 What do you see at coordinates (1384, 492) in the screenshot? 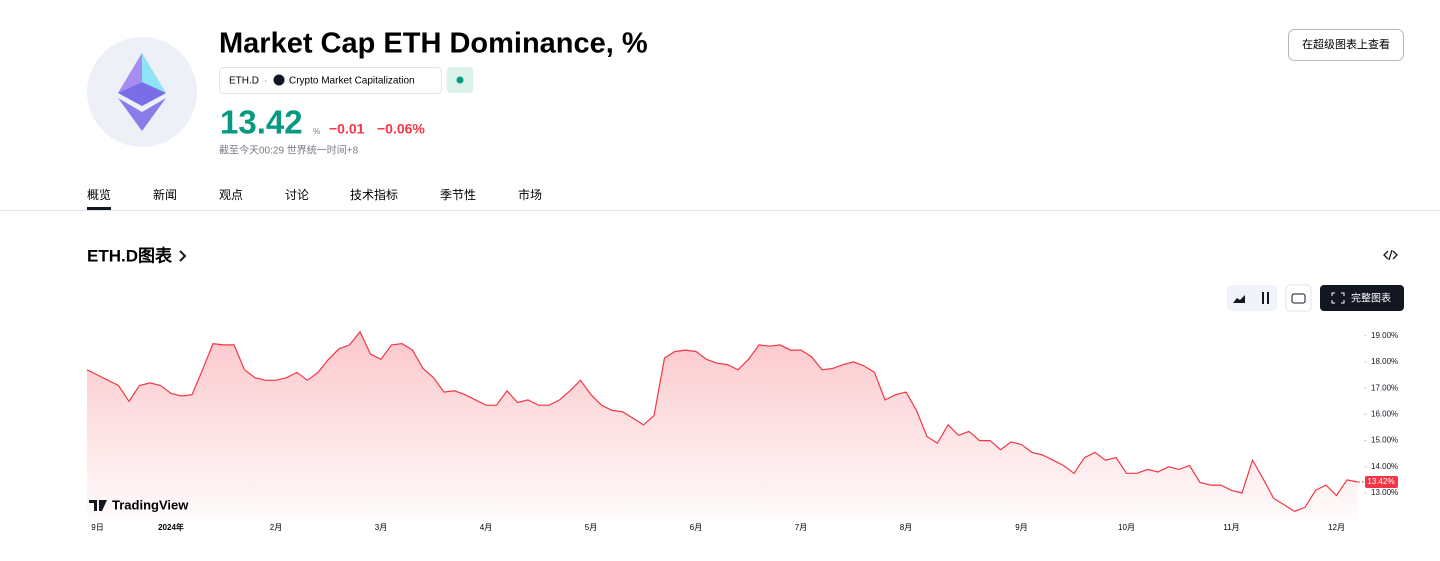
I see `y-tick-label: 13.00%` at bounding box center [1384, 492].